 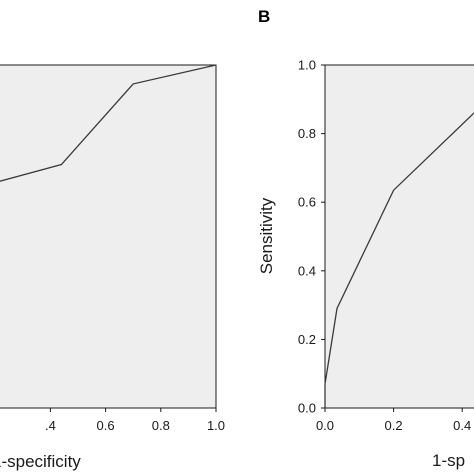 What do you see at coordinates (135, 420) in the screenshot?
I see `panel-a-x-axis: .4 0.6 0.8 1.0` at bounding box center [135, 420].